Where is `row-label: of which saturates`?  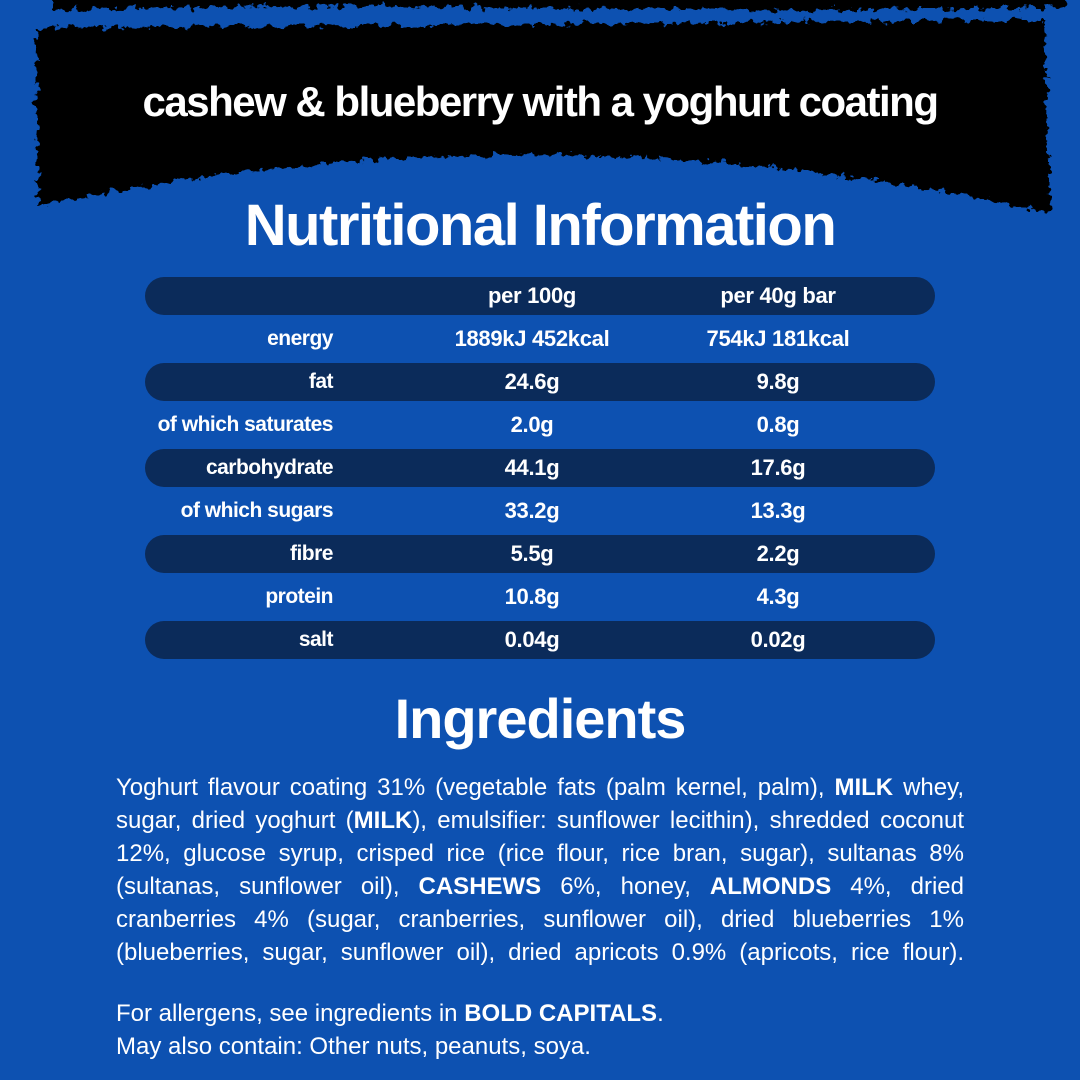 row-label: of which saturates is located at coordinates (245, 424).